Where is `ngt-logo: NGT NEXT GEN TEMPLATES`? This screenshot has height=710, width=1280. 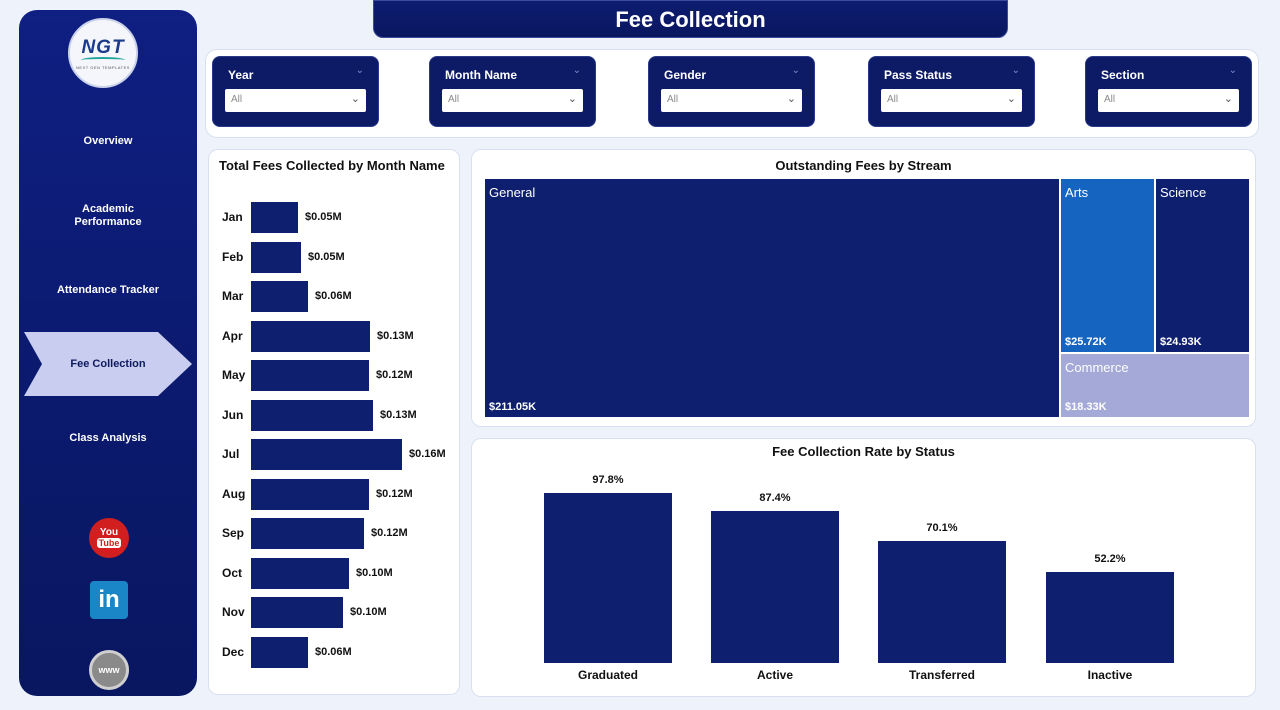 ngt-logo: NGT NEXT GEN TEMPLATES is located at coordinates (103, 53).